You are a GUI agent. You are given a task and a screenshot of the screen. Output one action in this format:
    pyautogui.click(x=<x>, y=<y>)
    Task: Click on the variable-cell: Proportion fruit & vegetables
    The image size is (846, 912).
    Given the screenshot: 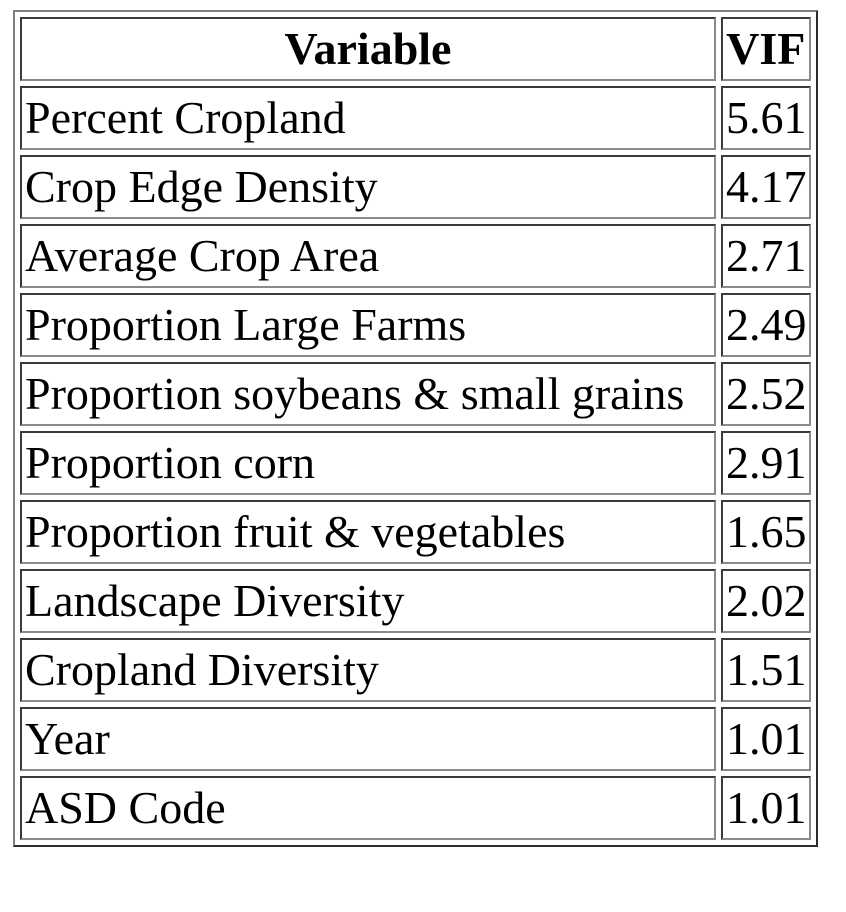 What is the action you would take?
    pyautogui.click(x=368, y=532)
    